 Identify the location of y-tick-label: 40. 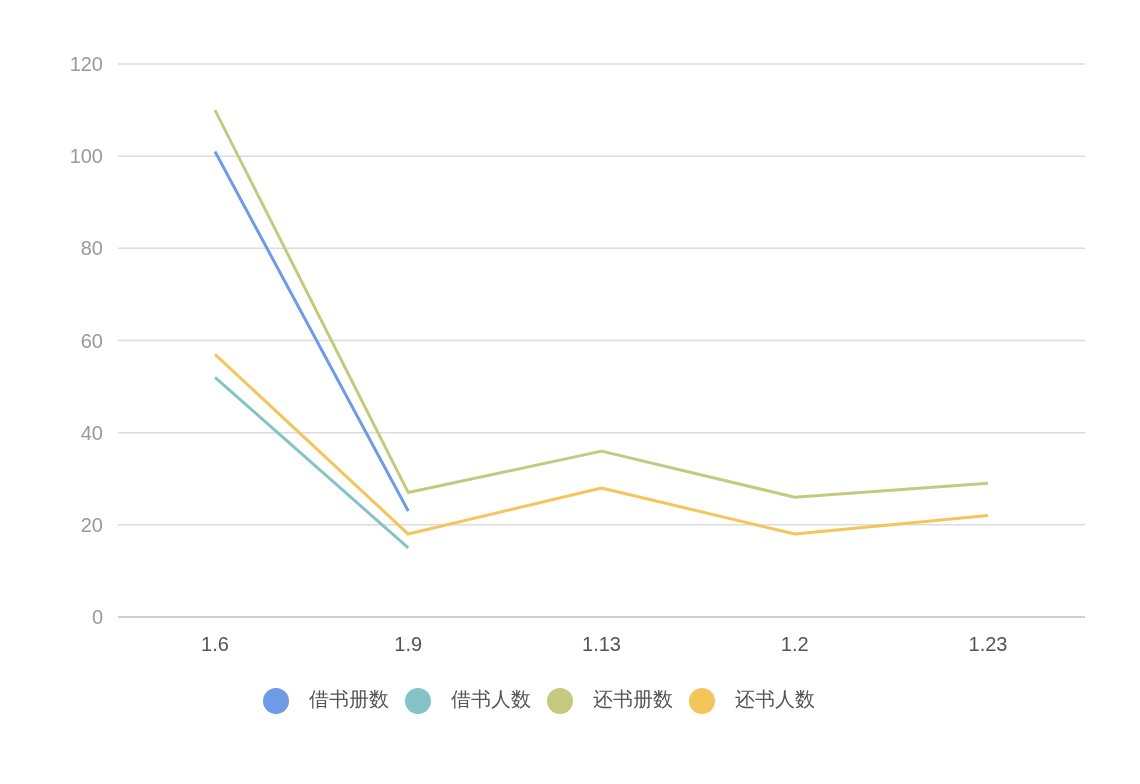
(91, 432).